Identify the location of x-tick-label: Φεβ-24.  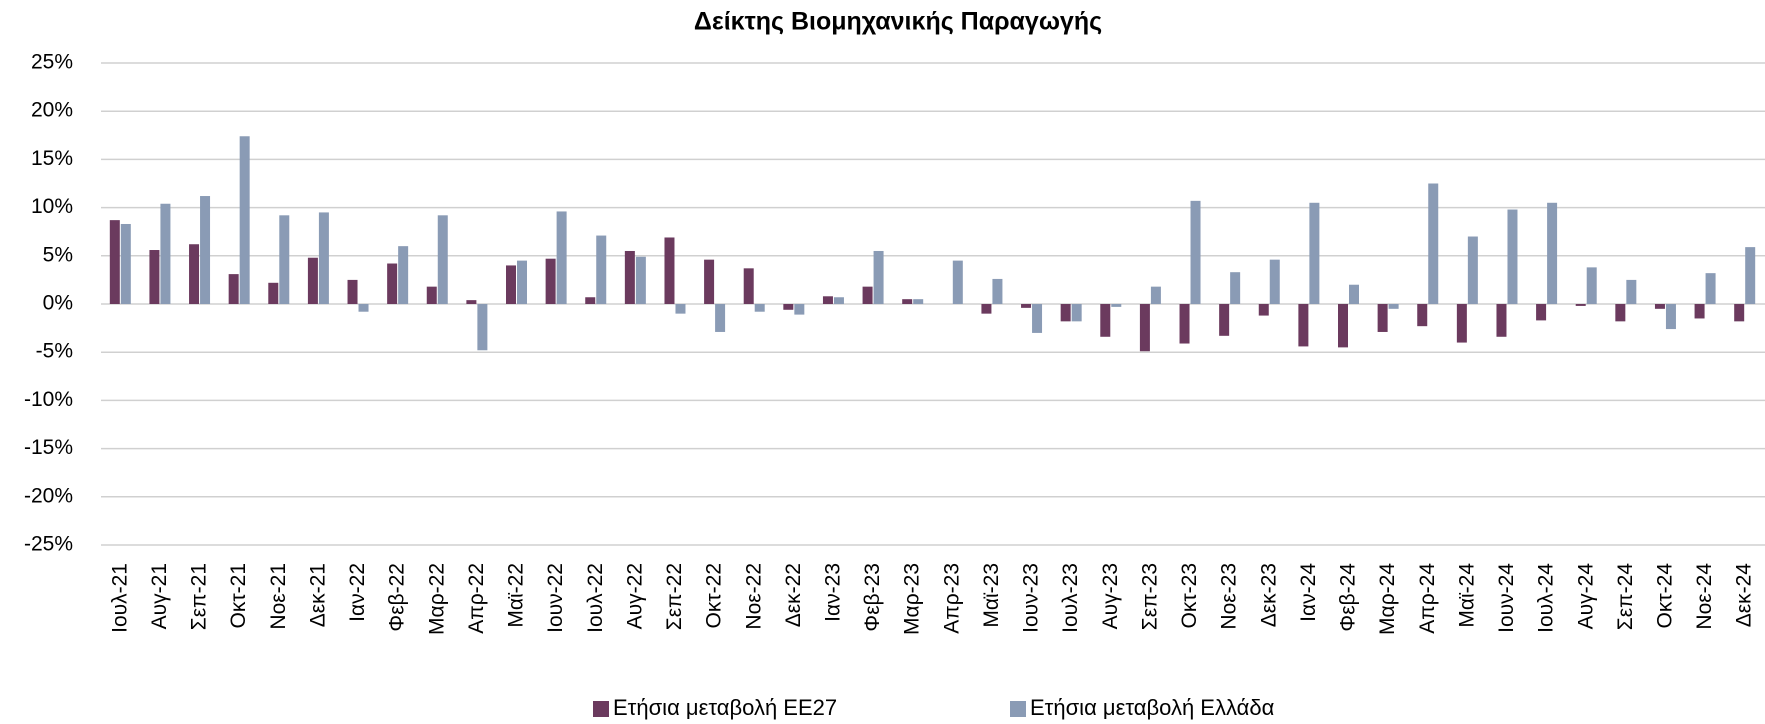
(1348, 597).